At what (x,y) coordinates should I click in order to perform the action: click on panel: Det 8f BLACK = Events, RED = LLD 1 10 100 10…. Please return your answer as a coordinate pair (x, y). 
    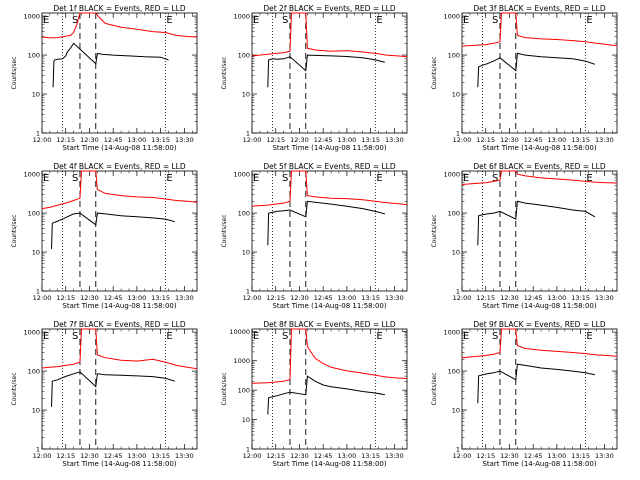
    Looking at the image, I should click on (314, 394).